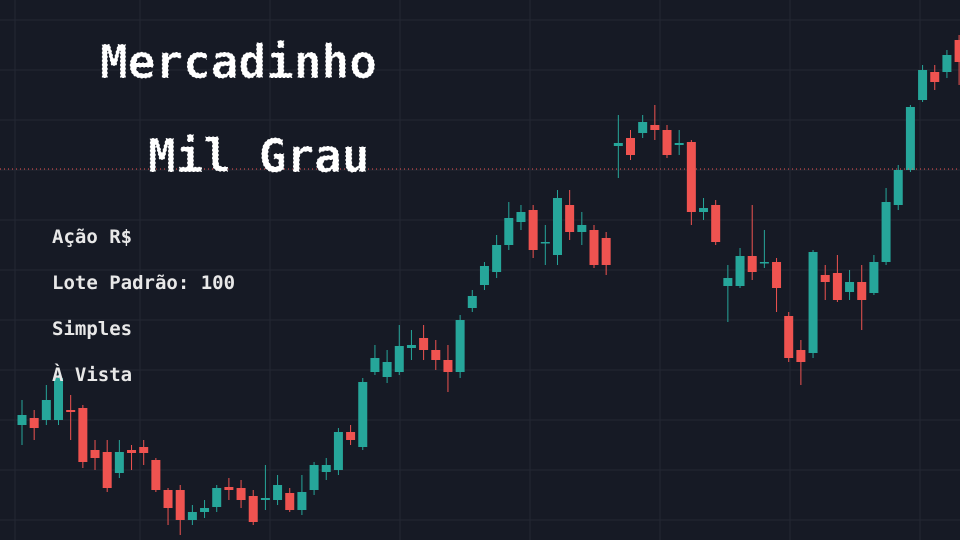 The width and height of the screenshot is (960, 540). I want to click on annotation: À Vista, so click(92, 374).